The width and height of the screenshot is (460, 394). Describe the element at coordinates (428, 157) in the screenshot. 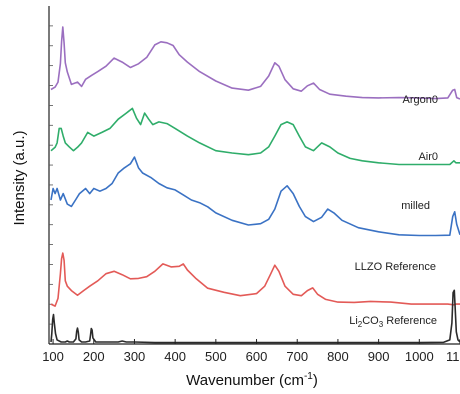

I see `series-label-air0: Air0` at that location.